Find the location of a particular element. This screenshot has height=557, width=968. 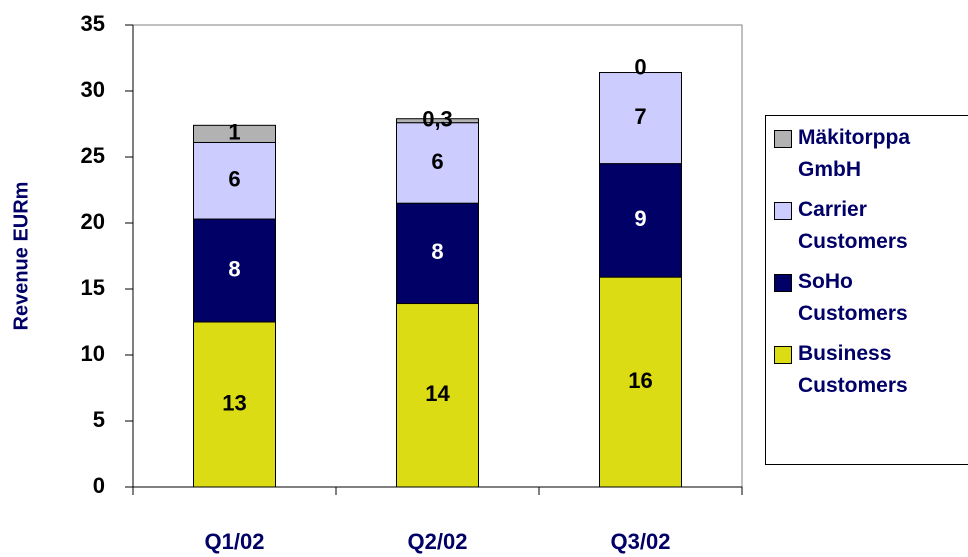

y-tick-label: 5 is located at coordinates (99, 419).